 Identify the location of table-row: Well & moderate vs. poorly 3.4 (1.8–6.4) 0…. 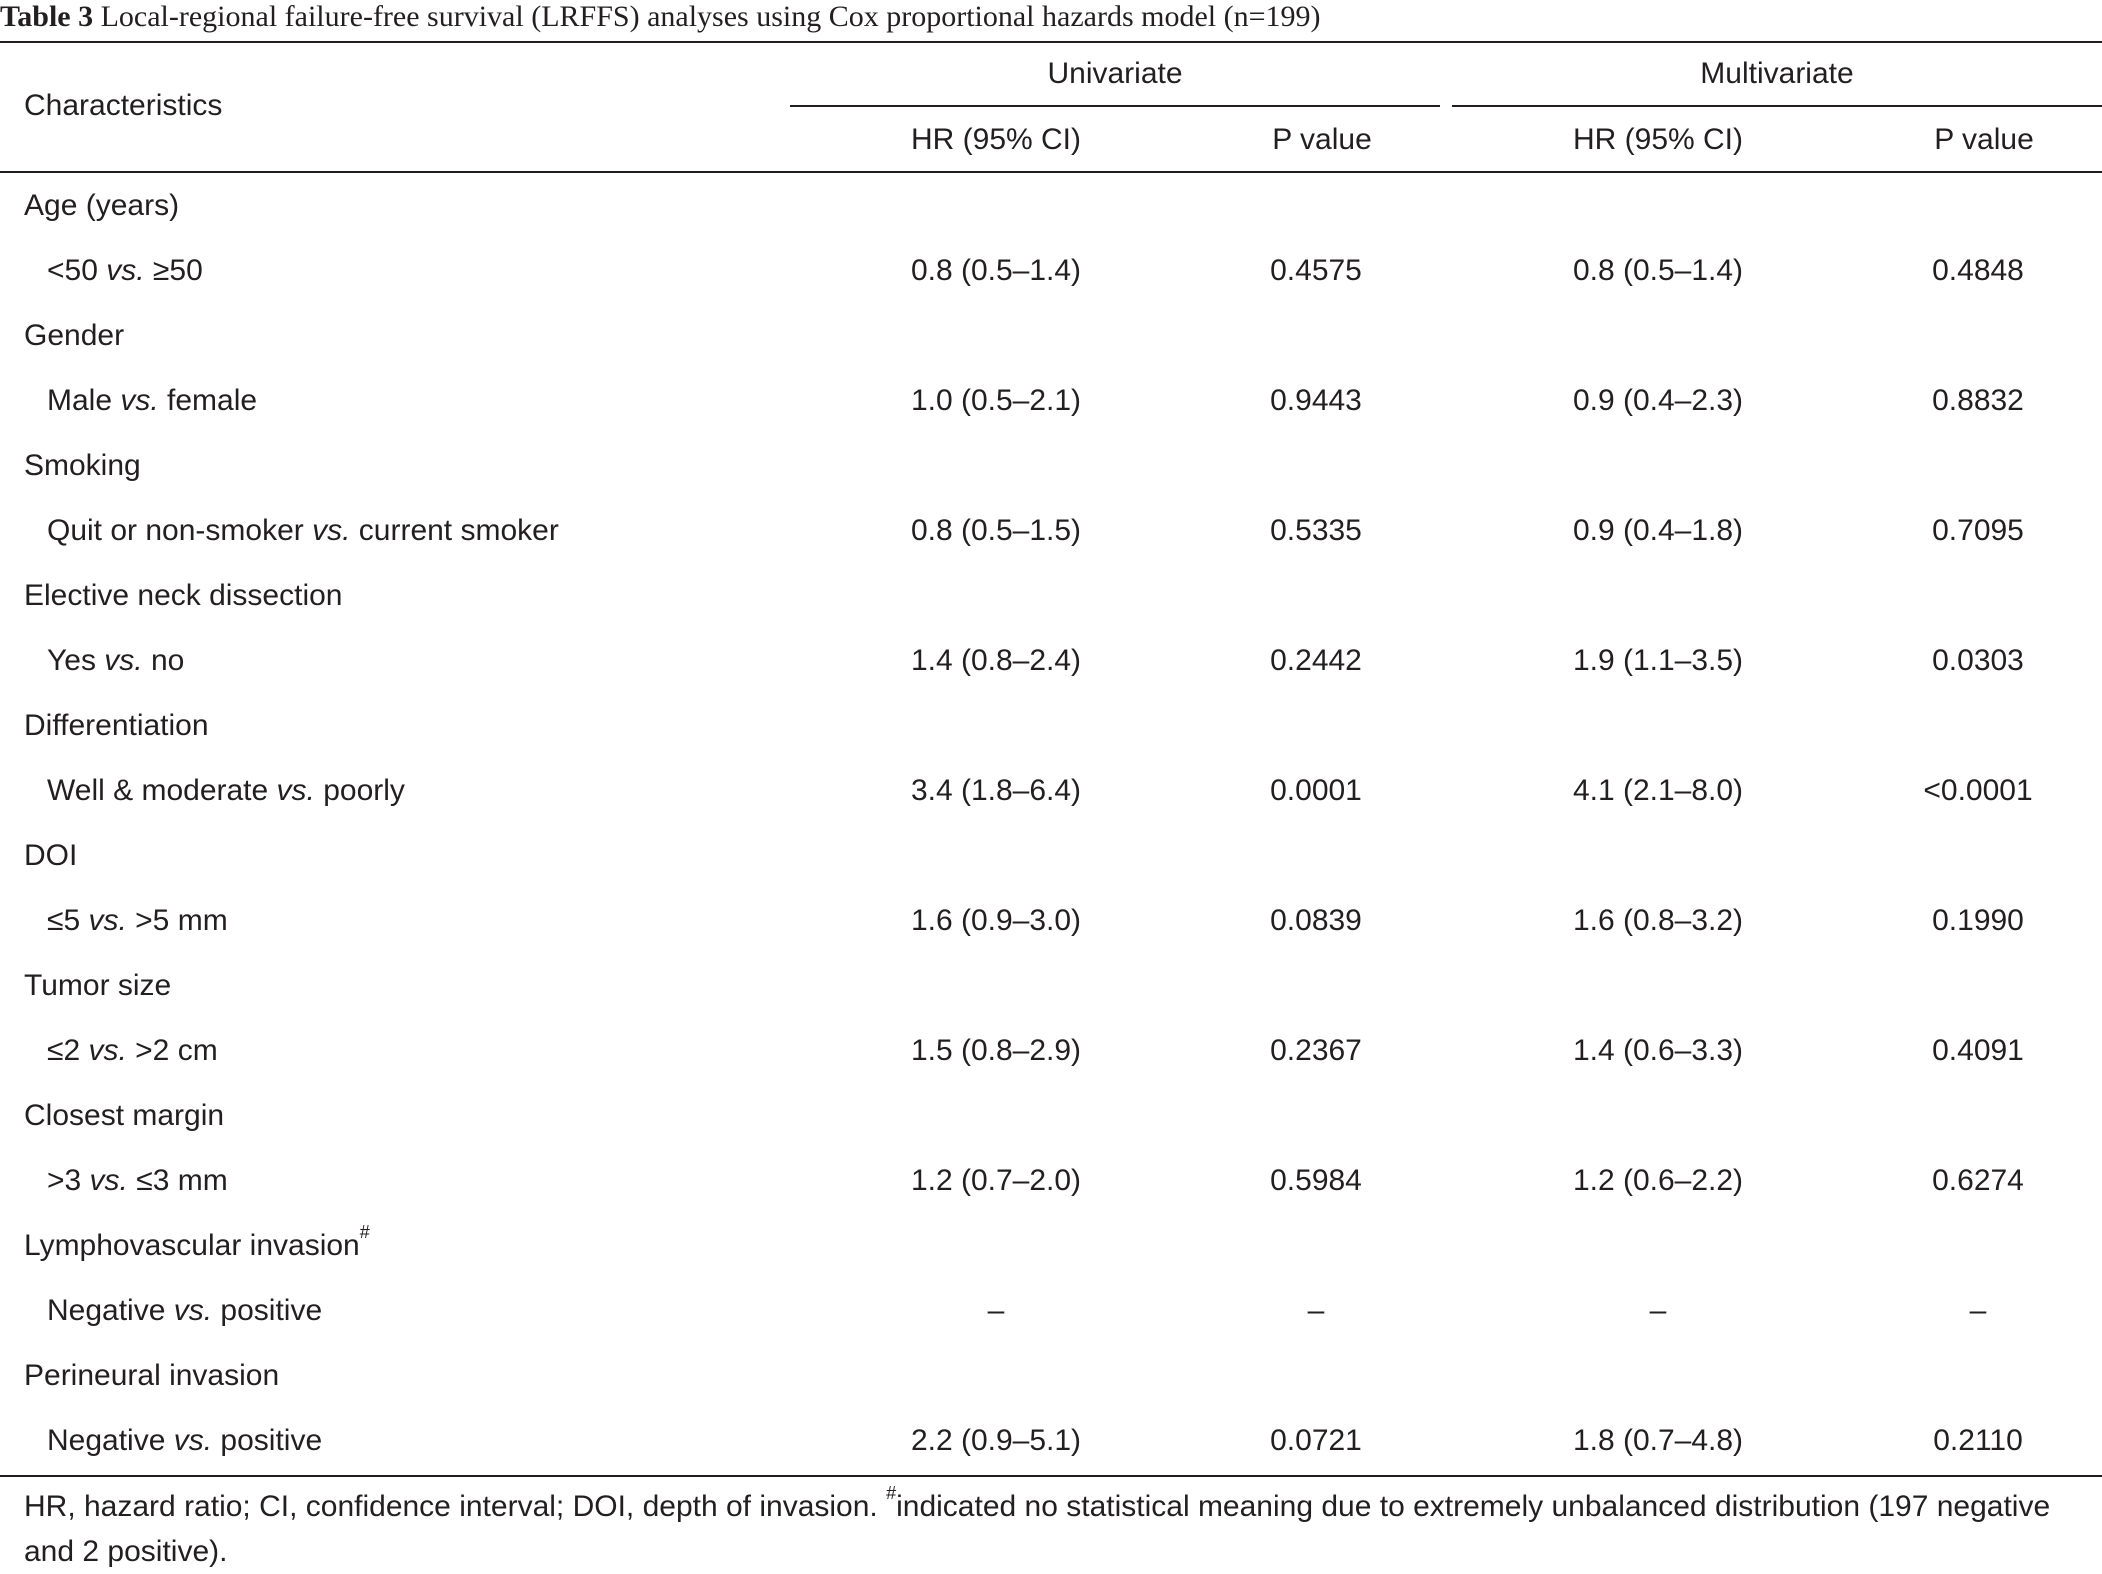
(1051, 790).